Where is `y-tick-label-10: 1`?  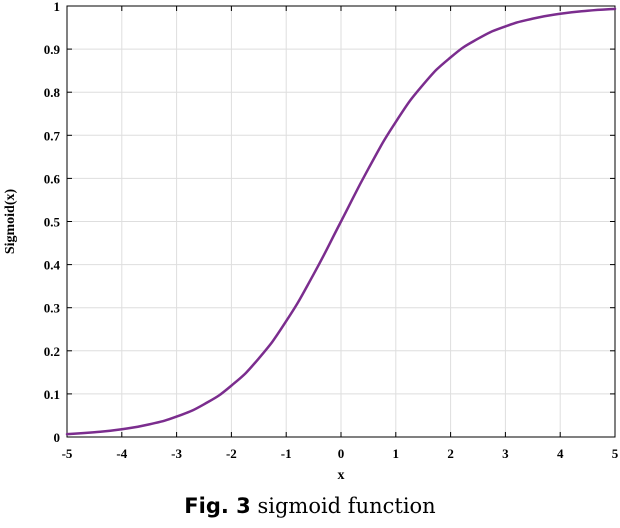 y-tick-label-10: 1 is located at coordinates (57, 7).